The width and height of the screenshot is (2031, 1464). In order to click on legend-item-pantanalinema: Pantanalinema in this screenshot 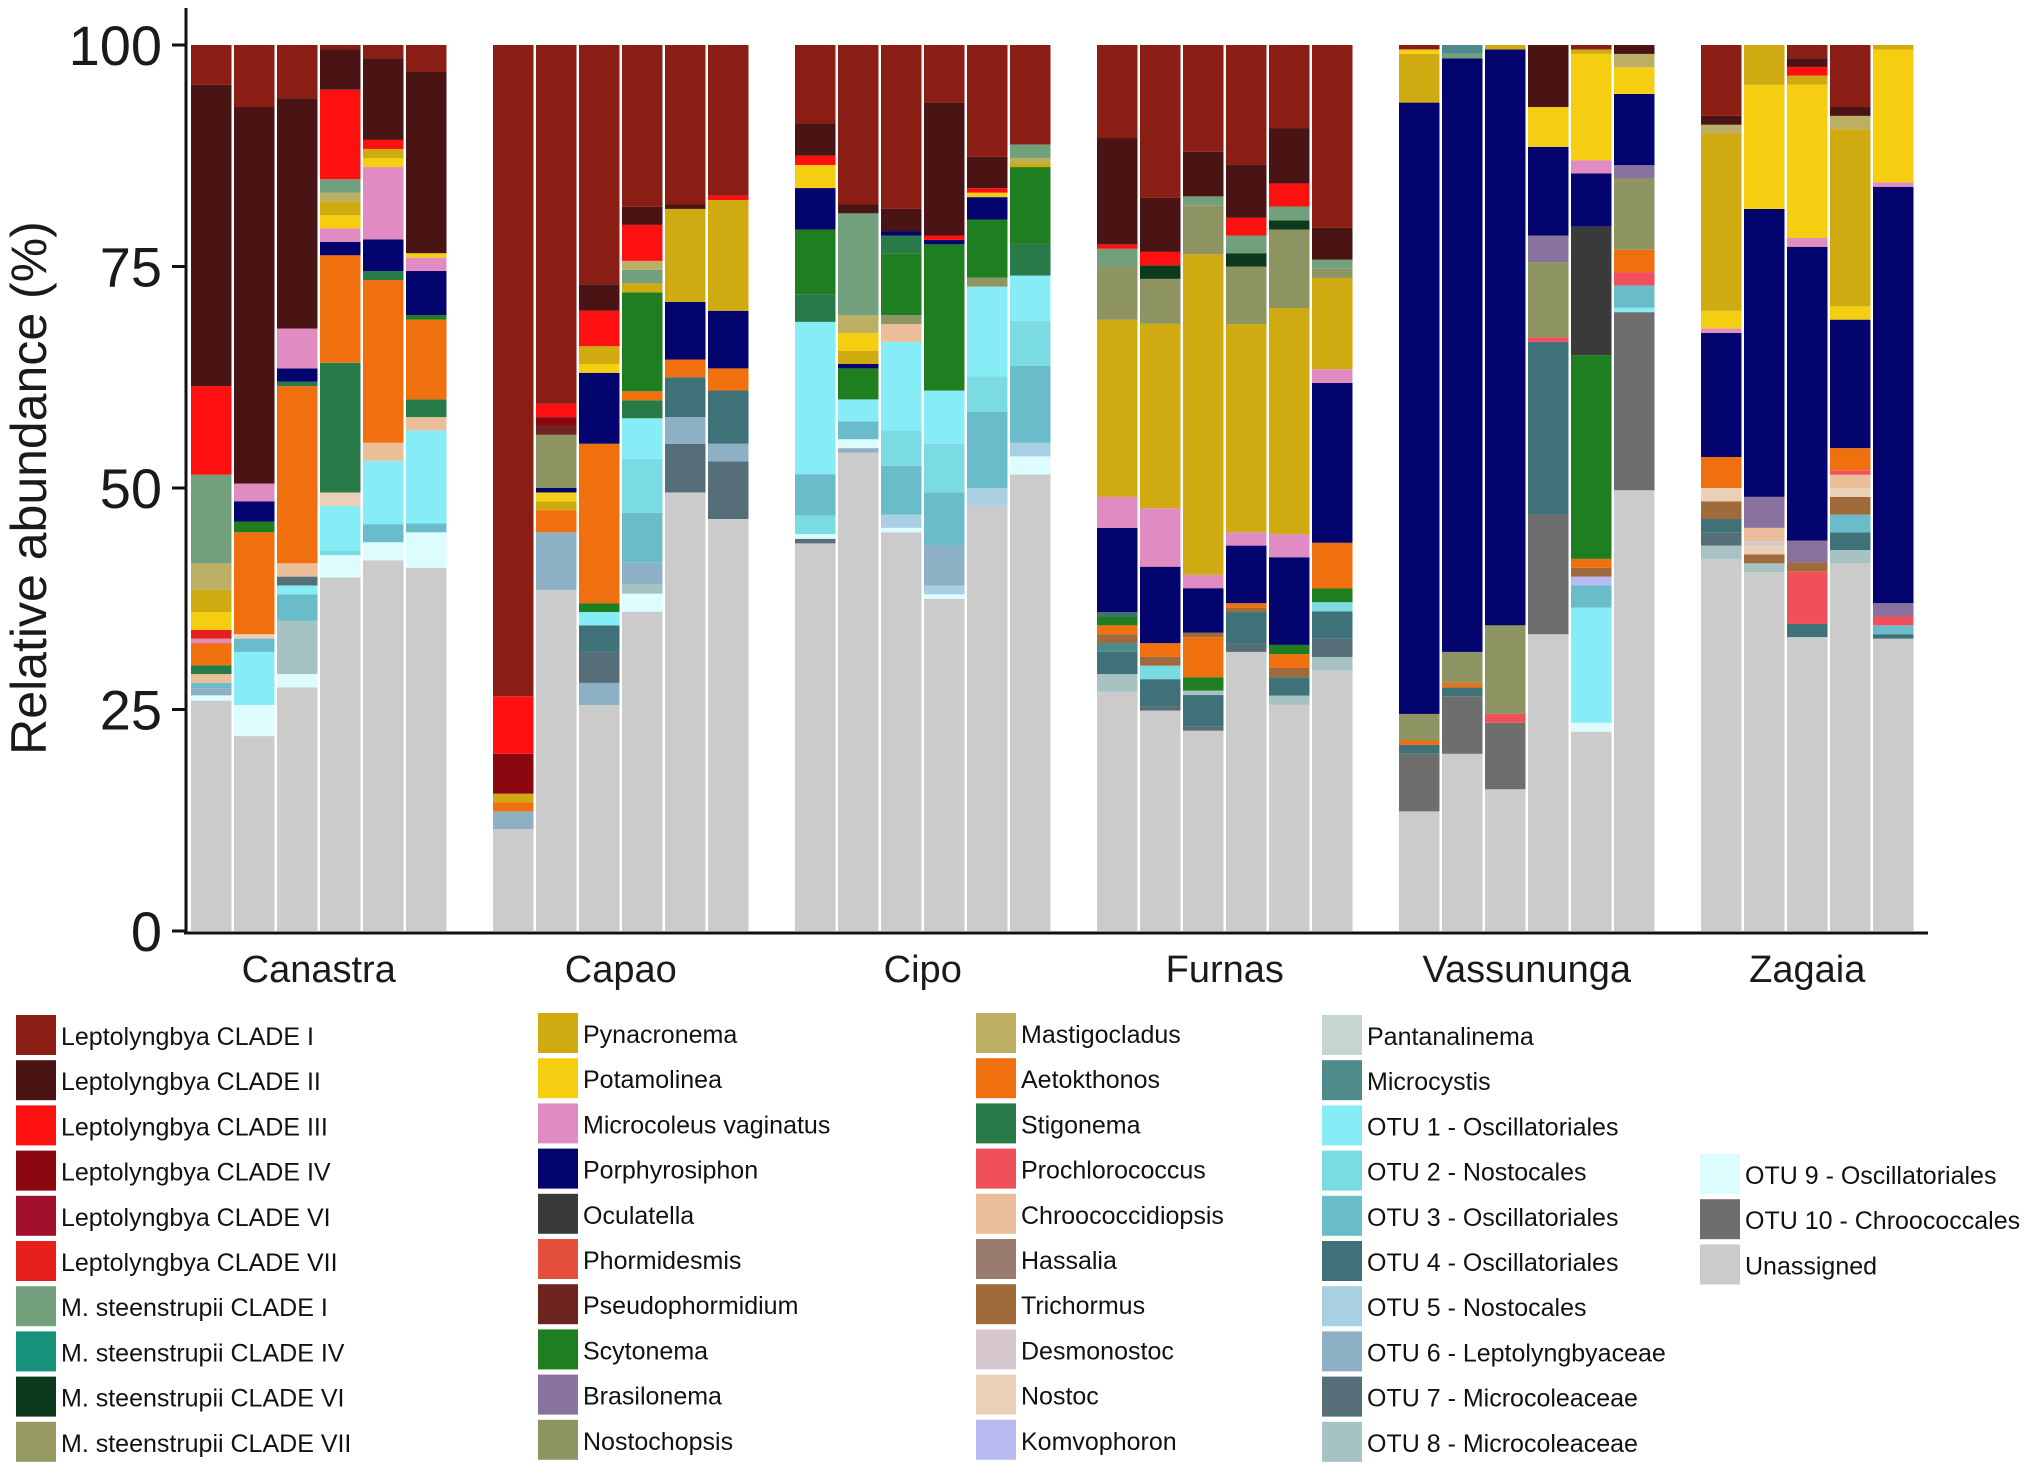, I will do `click(1428, 1035)`.